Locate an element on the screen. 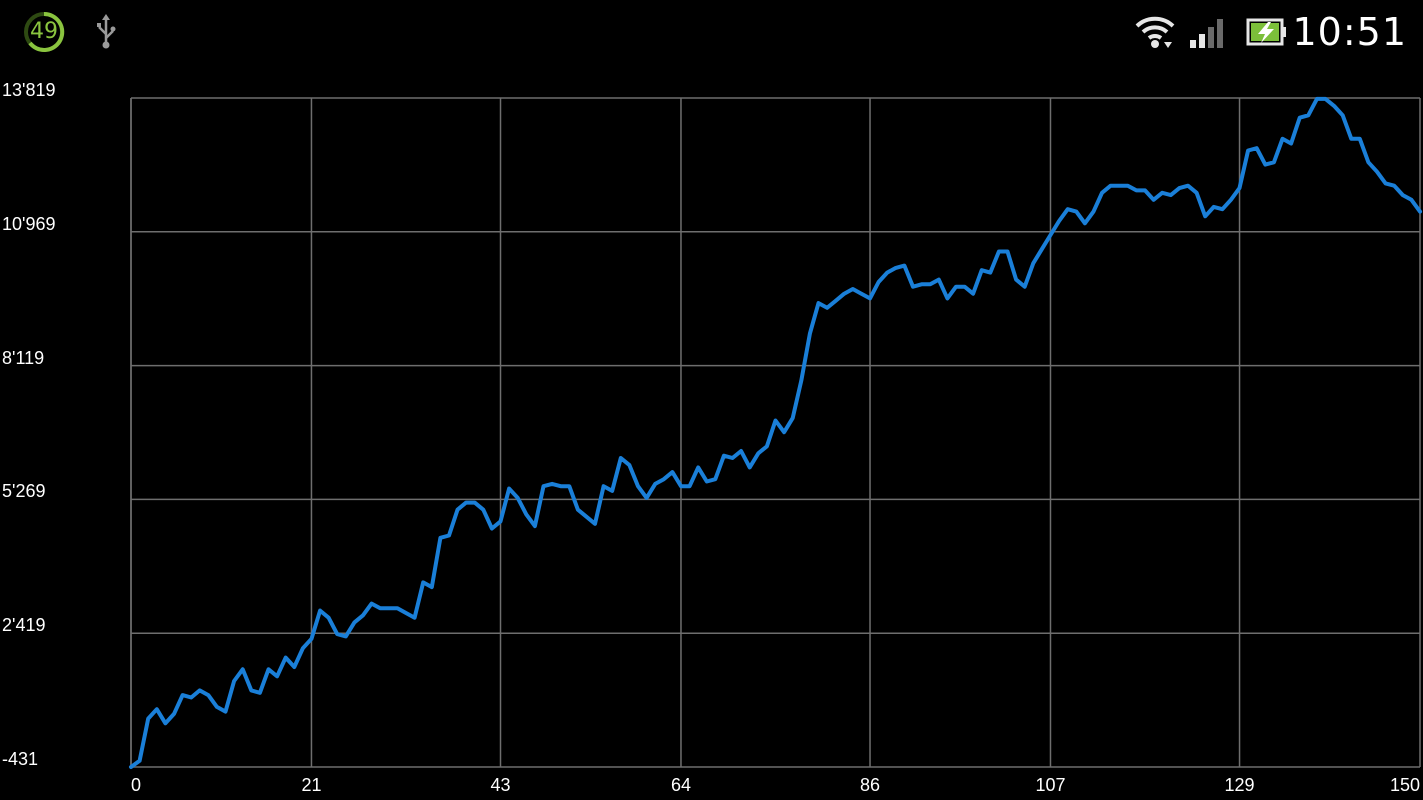  y-tick-label: 5'269 is located at coordinates (24, 491).